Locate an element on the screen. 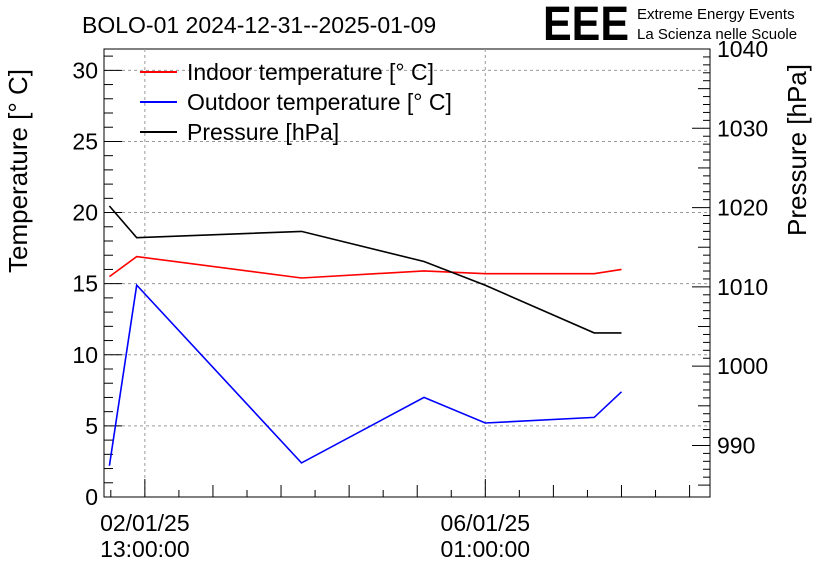 Image resolution: width=836 pixels, height=572 pixels. x-tick-label-date-0: 02/01/25 is located at coordinates (145, 523).